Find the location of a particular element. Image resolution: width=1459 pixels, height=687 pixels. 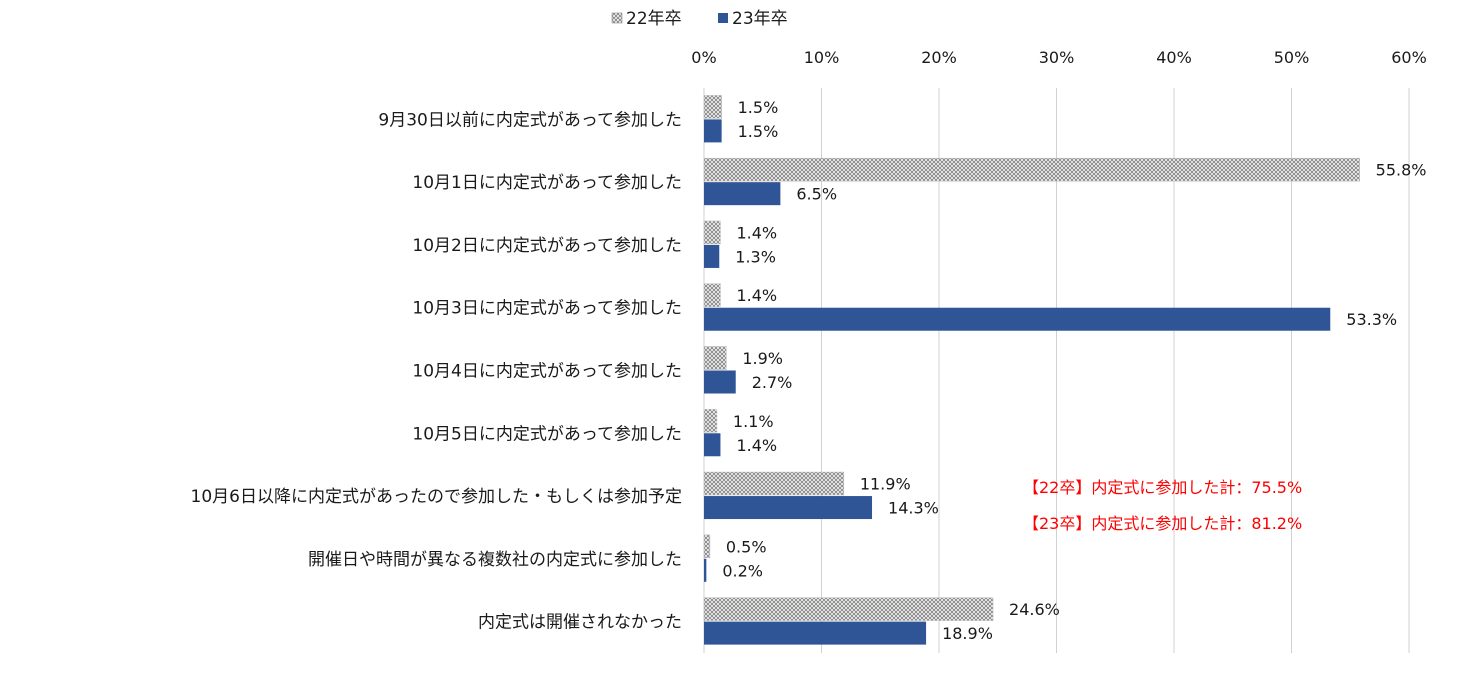

data-label-23: 1.3% is located at coordinates (755, 256).